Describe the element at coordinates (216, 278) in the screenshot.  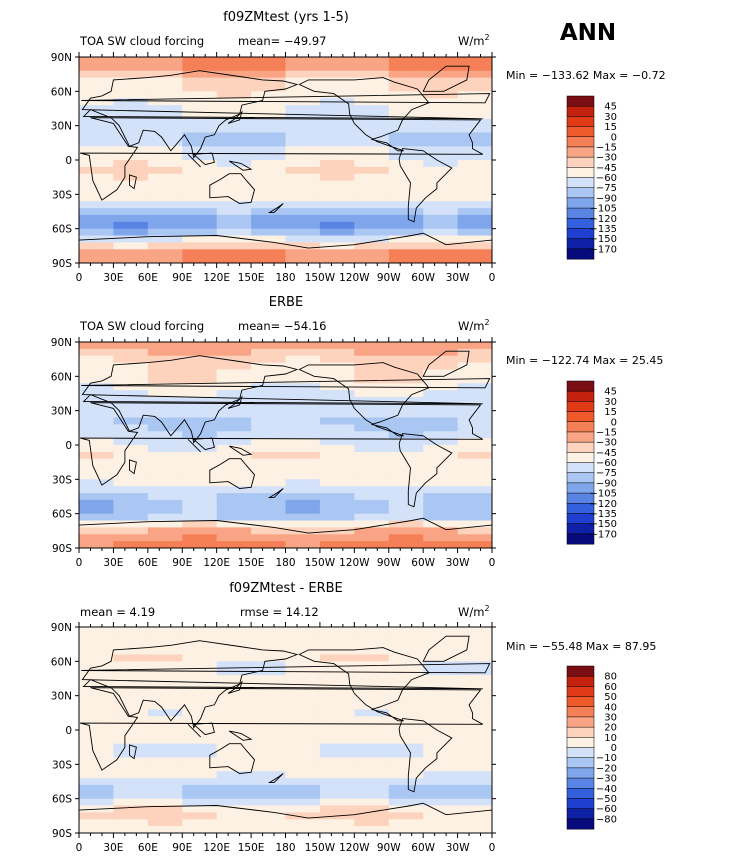
I see `lon-tick-label: 120E` at that location.